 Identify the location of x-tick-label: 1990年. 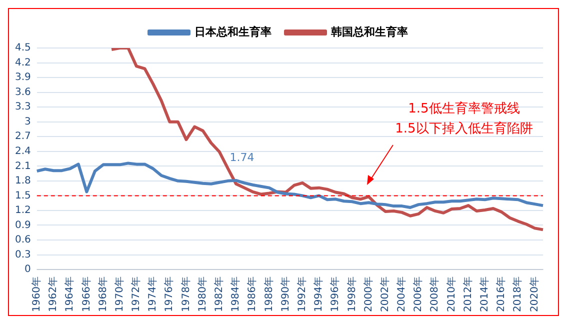
(285, 294).